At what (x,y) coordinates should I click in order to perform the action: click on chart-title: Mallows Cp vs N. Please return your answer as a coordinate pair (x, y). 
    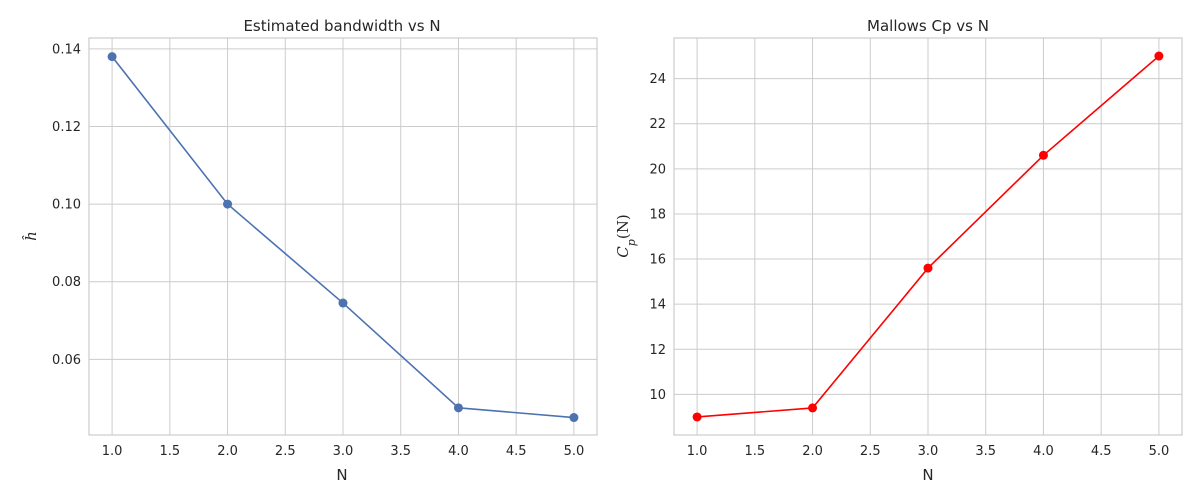
    Looking at the image, I should click on (928, 26).